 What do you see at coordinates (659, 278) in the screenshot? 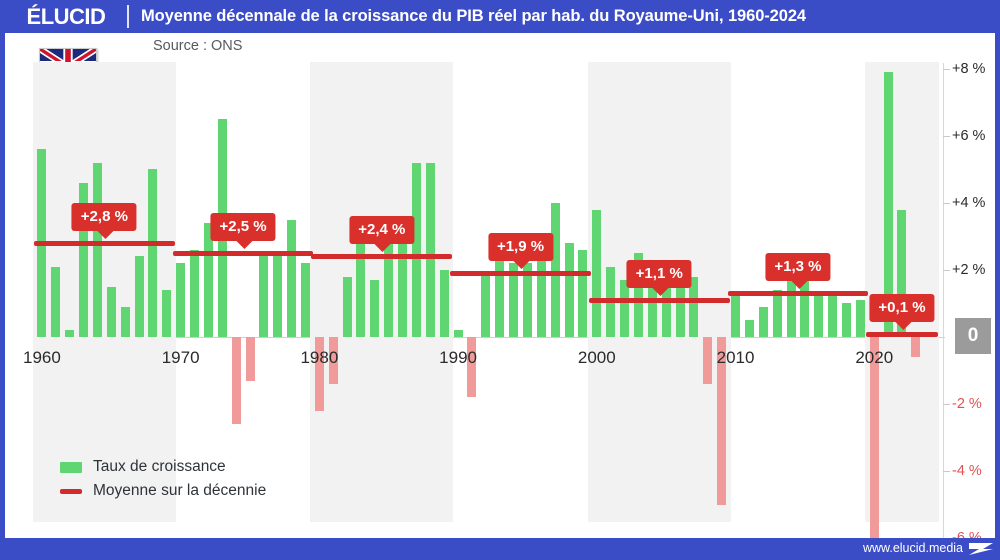
I see `decade-mean-badge-2000s: +1,1 %` at bounding box center [659, 278].